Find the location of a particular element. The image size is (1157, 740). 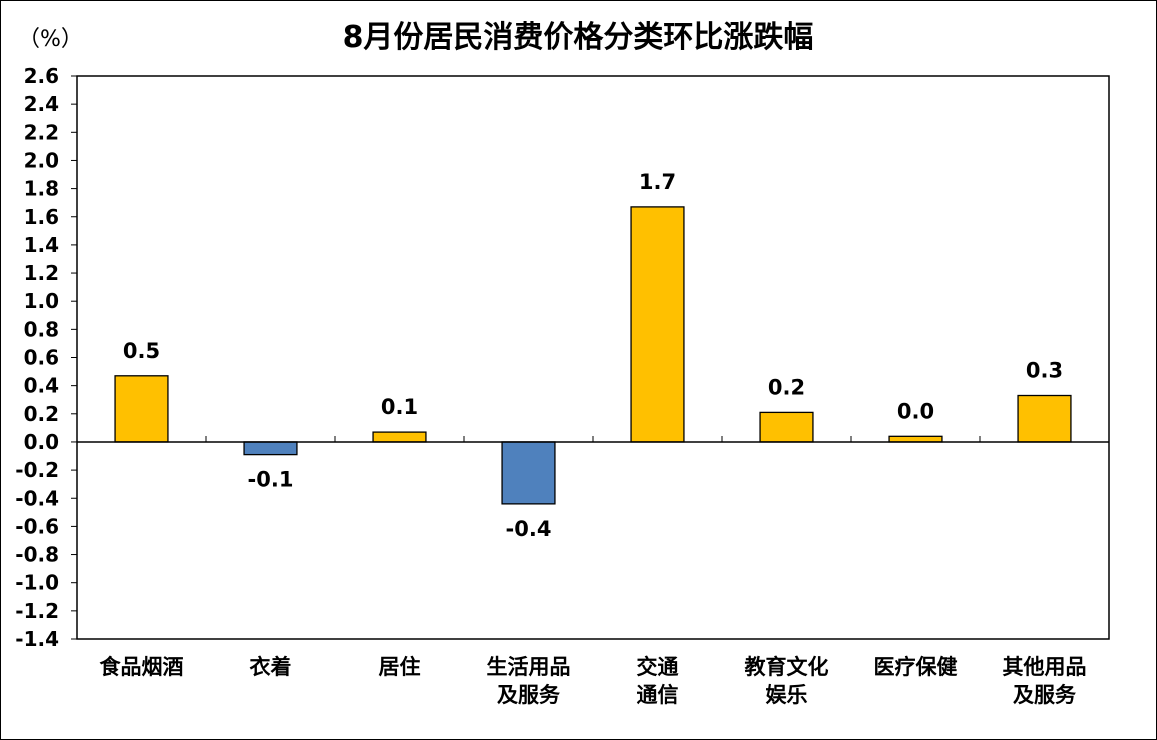

y-tick-label: -1.0 is located at coordinates (37, 583).